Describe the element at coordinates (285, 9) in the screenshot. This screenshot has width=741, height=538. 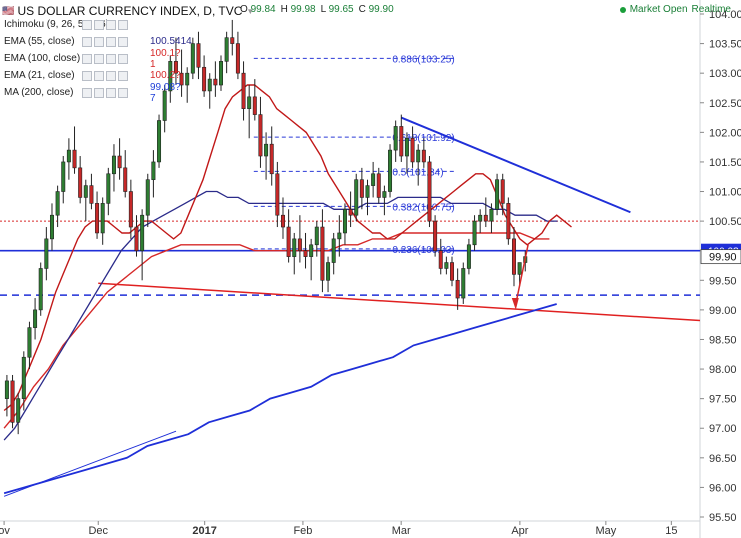
I see `ohlc-key: H` at that location.